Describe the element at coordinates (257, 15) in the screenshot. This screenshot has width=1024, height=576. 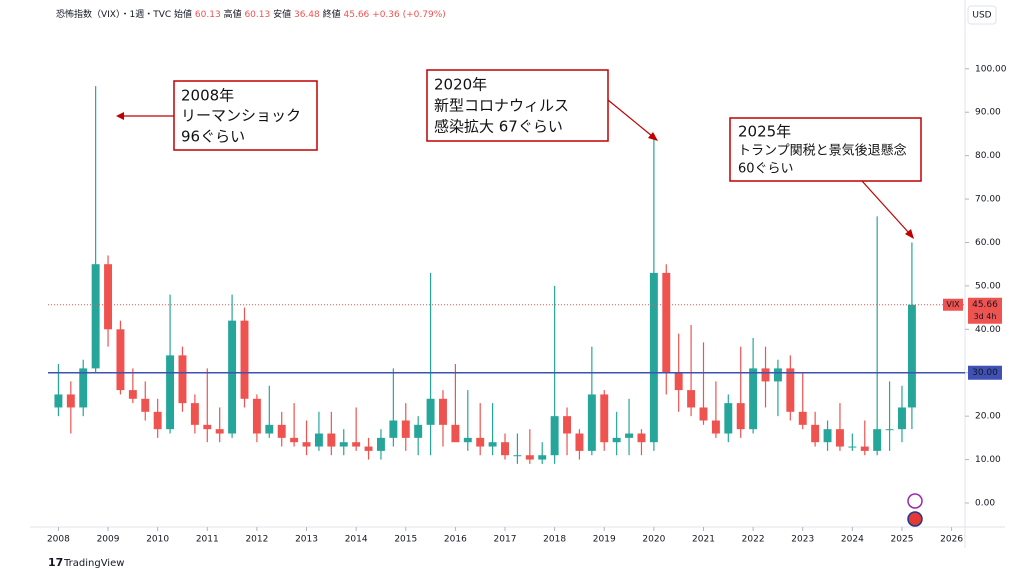
I see `header-item: 60.13` at that location.